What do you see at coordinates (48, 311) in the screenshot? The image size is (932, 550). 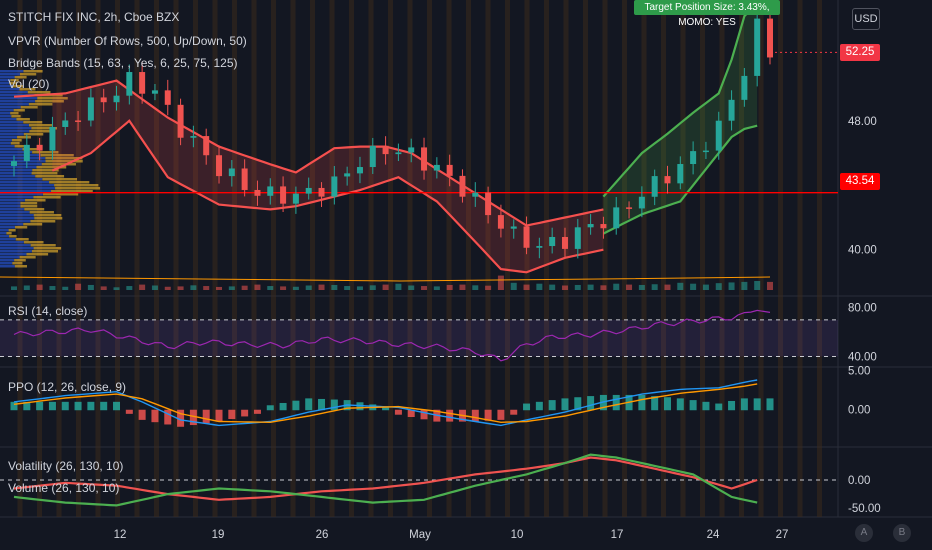 I see `rsi-pane-label: RSI (14, close)` at bounding box center [48, 311].